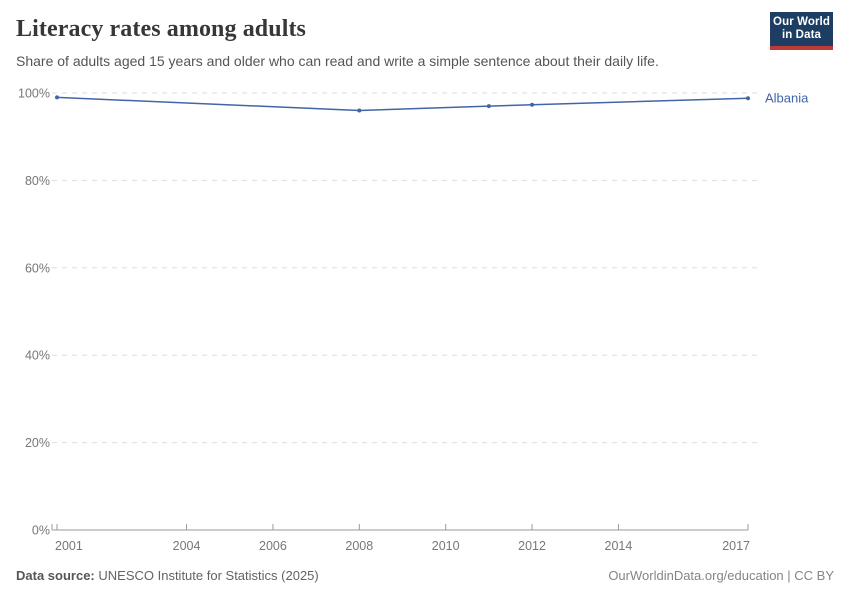  What do you see at coordinates (787, 98) in the screenshot?
I see `entity-label: Albania` at bounding box center [787, 98].